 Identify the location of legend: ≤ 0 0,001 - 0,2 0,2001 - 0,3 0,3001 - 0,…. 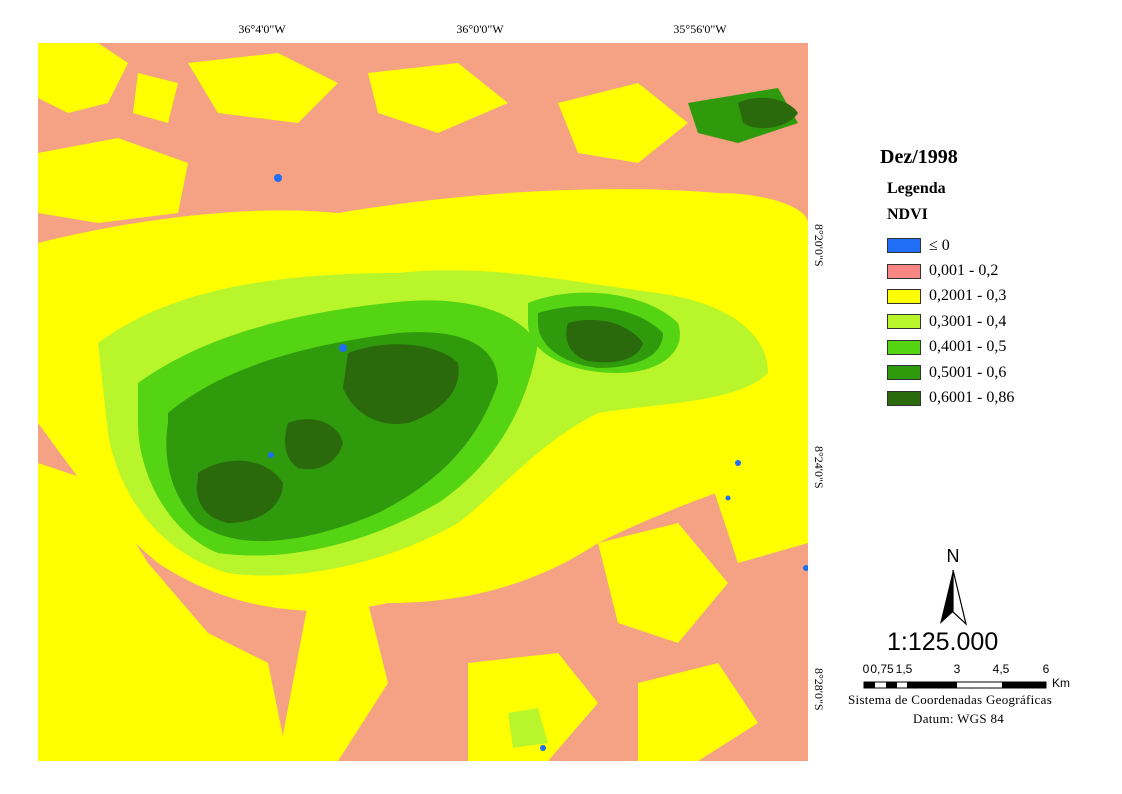
(950, 322).